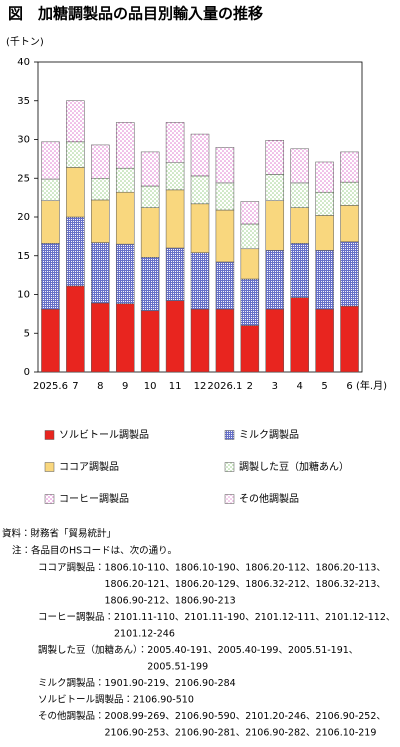  I want to click on chart-title: 図 加糖調製品の品目別輸入量の推移, so click(135, 14).